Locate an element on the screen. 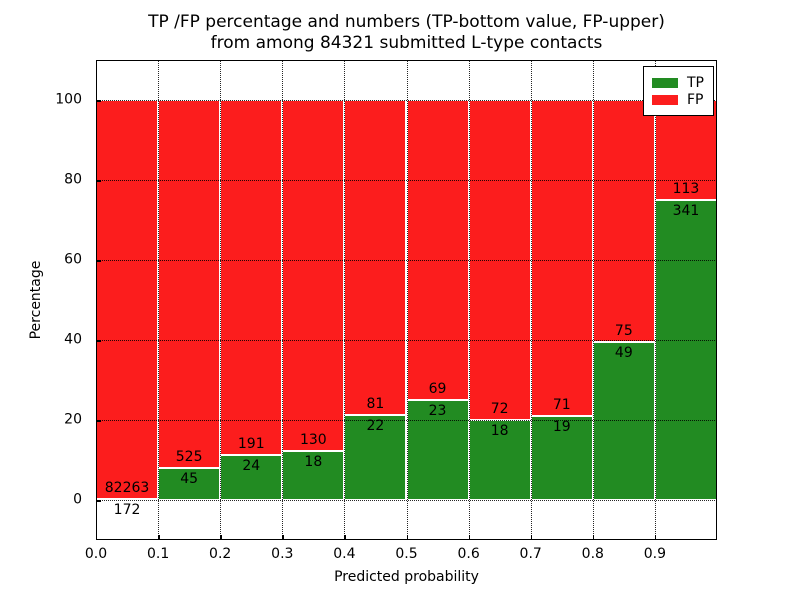 The width and height of the screenshot is (800, 600). fp-legend-swatch is located at coordinates (665, 99).